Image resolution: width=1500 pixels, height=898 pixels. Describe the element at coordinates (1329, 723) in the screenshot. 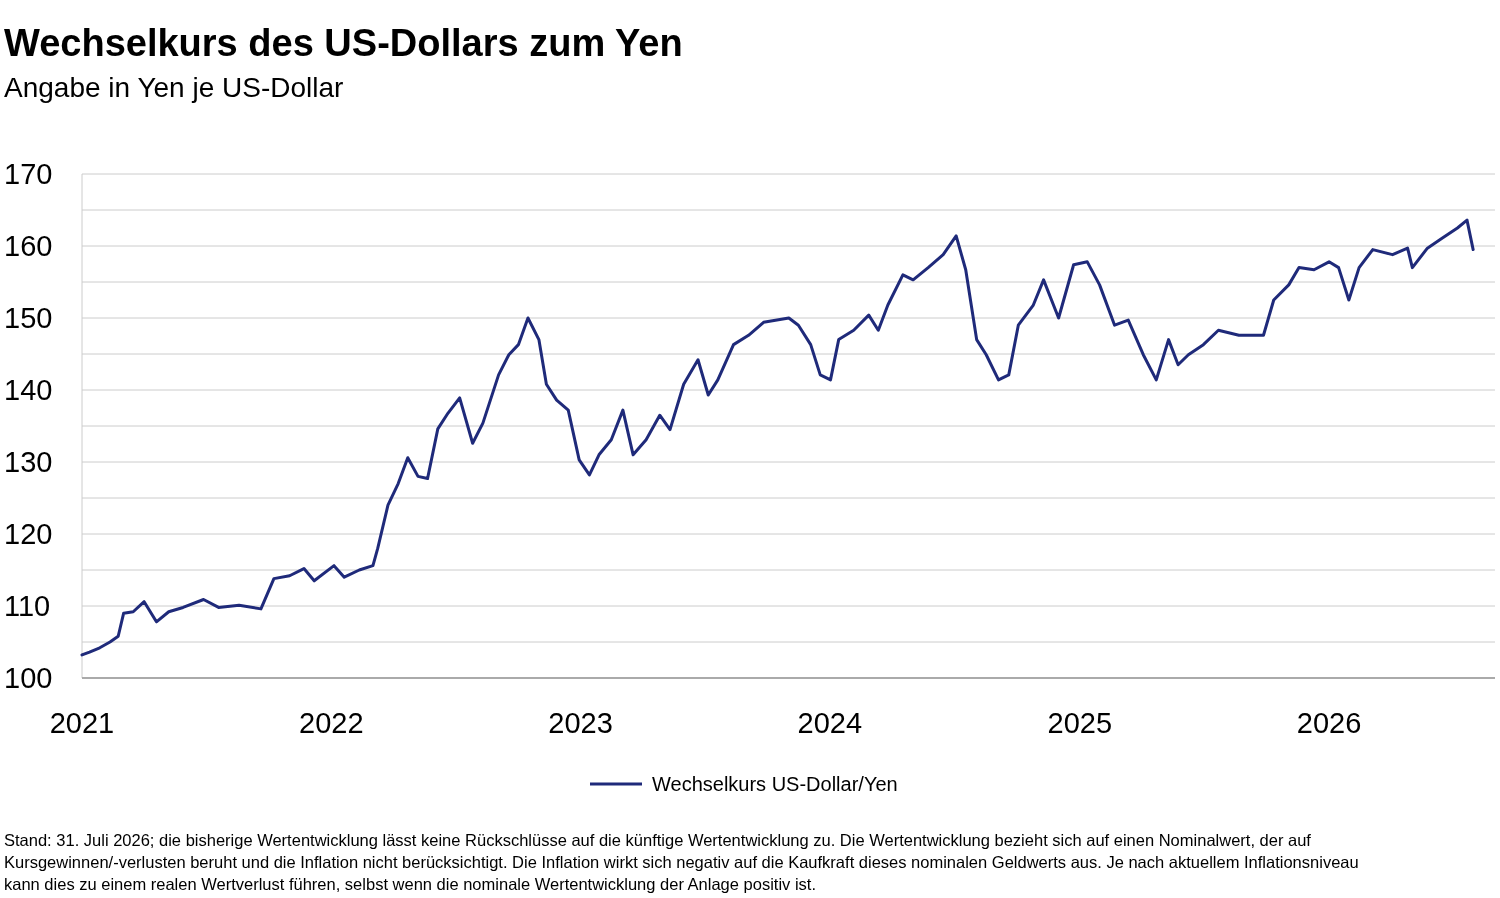

I see `x-tick-label: 2026` at that location.